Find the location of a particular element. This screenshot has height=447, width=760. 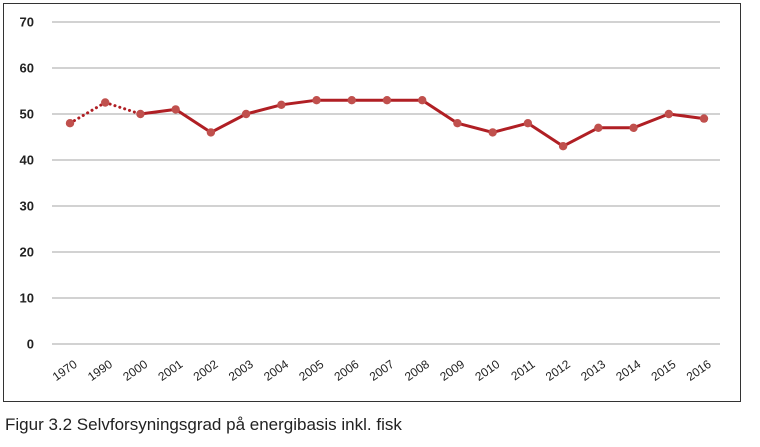

series-markers is located at coordinates (387, 123).